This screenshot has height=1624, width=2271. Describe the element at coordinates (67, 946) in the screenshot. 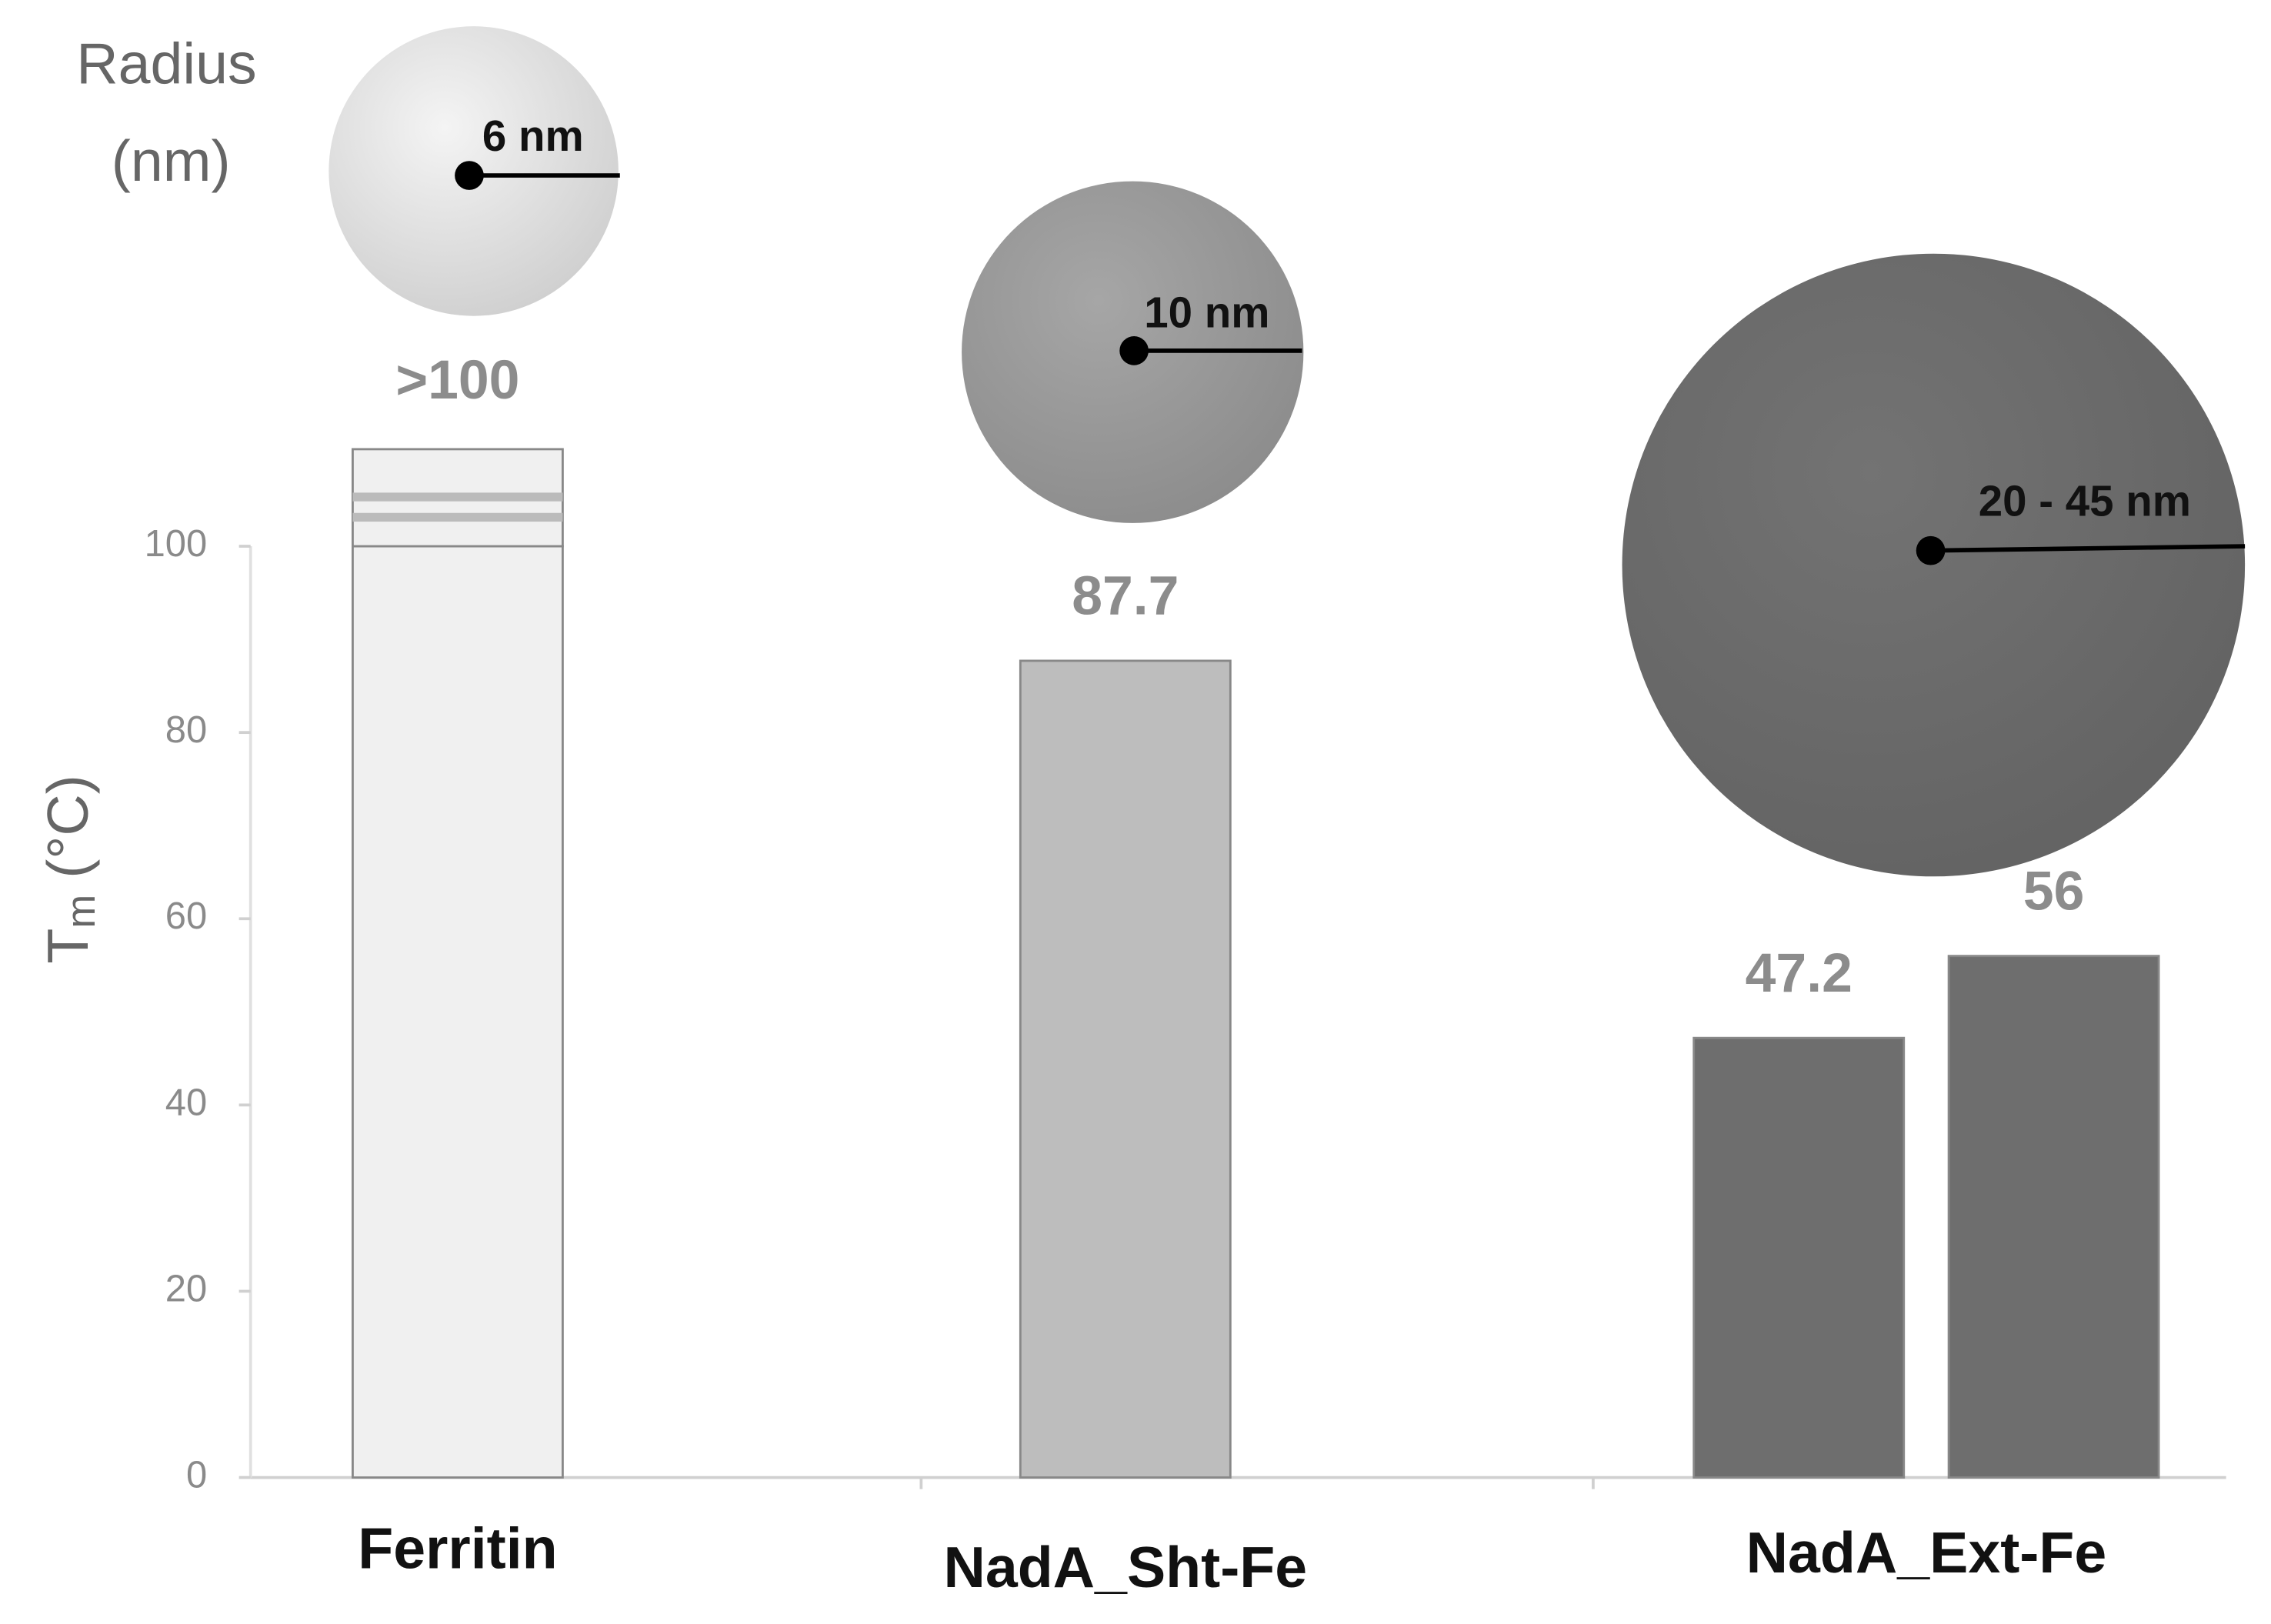

I see `y-label-main: T` at that location.